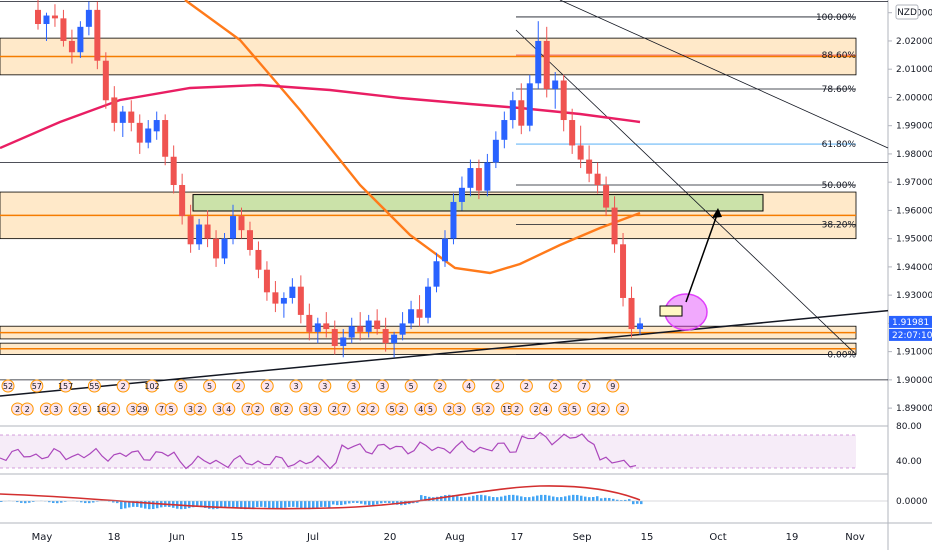 This screenshot has height=550, width=932. Describe the element at coordinates (612, 386) in the screenshot. I see `event-marker-label: 9` at that location.